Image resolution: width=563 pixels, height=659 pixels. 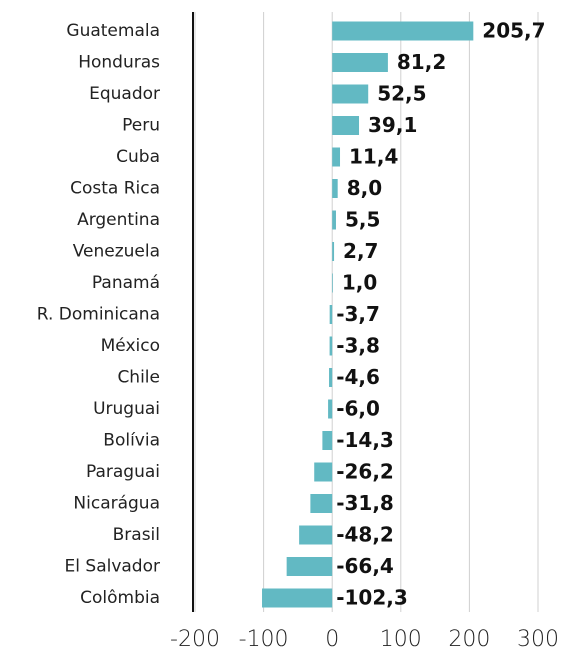 What do you see at coordinates (120, 598) in the screenshot?
I see `category-label: Colômbia` at bounding box center [120, 598].